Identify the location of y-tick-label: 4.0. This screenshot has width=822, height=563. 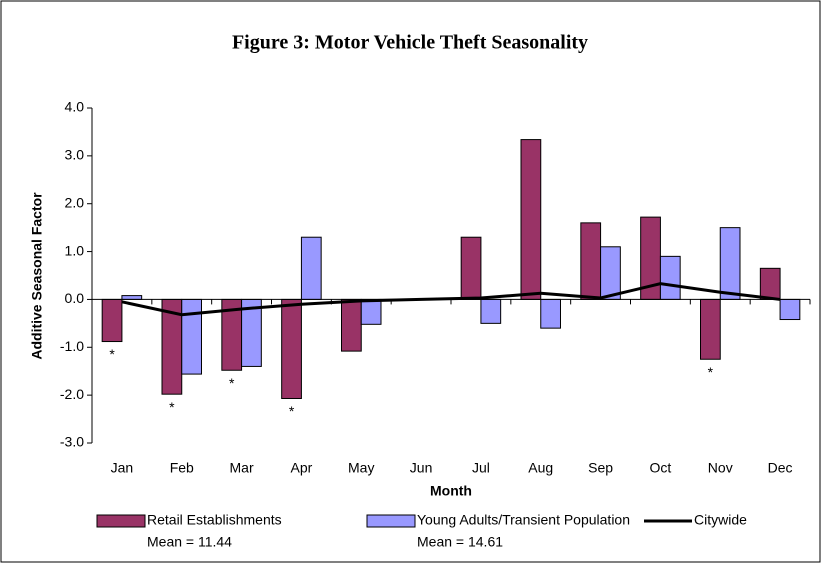
(75, 107).